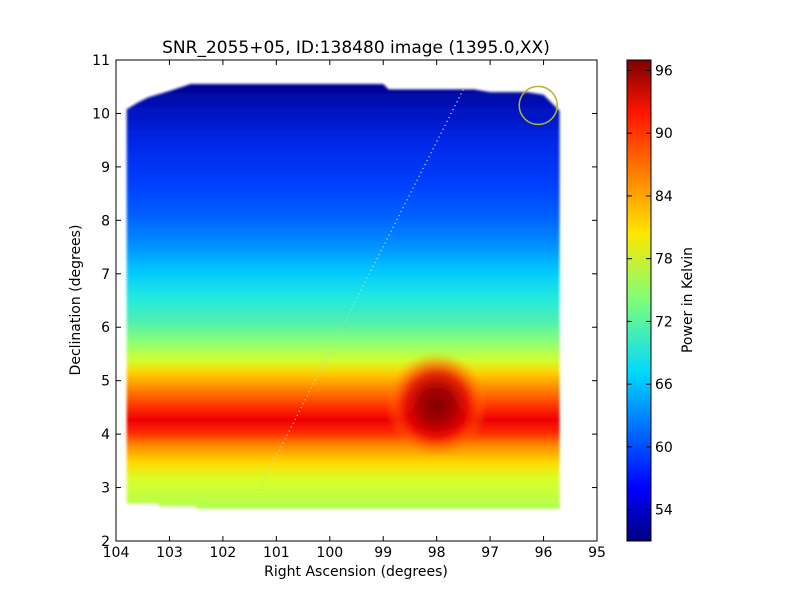 The image size is (800, 600). What do you see at coordinates (383, 553) in the screenshot?
I see `x-tick-label: 99` at bounding box center [383, 553].